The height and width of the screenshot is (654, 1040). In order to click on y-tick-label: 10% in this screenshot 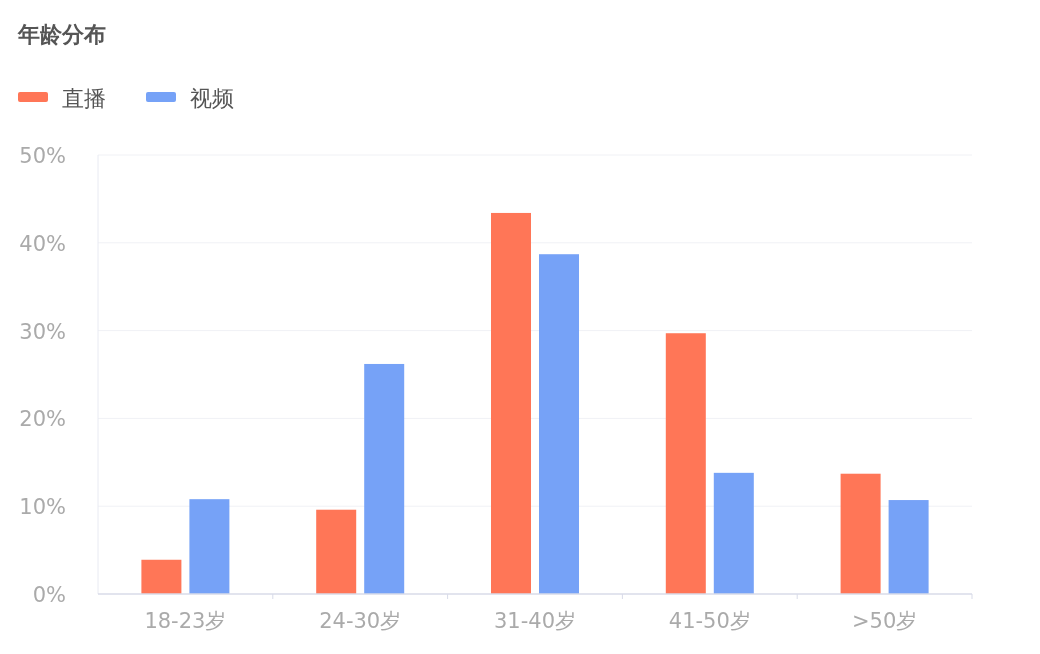, I will do `click(42, 507)`.